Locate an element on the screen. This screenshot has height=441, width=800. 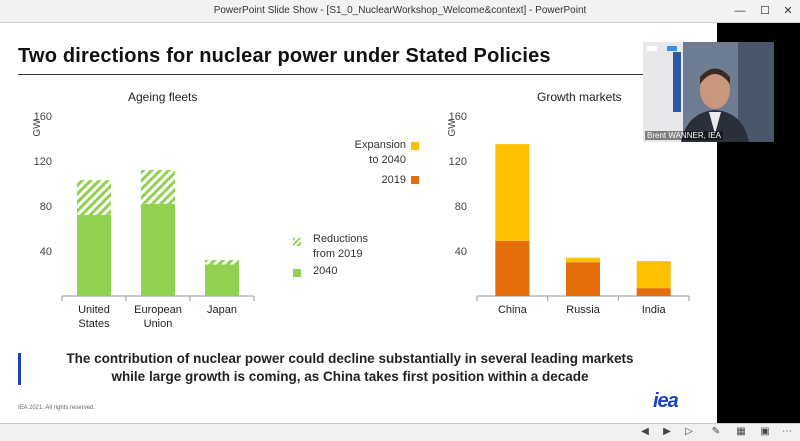
video-control-expand-icon is located at coordinates (672, 48).